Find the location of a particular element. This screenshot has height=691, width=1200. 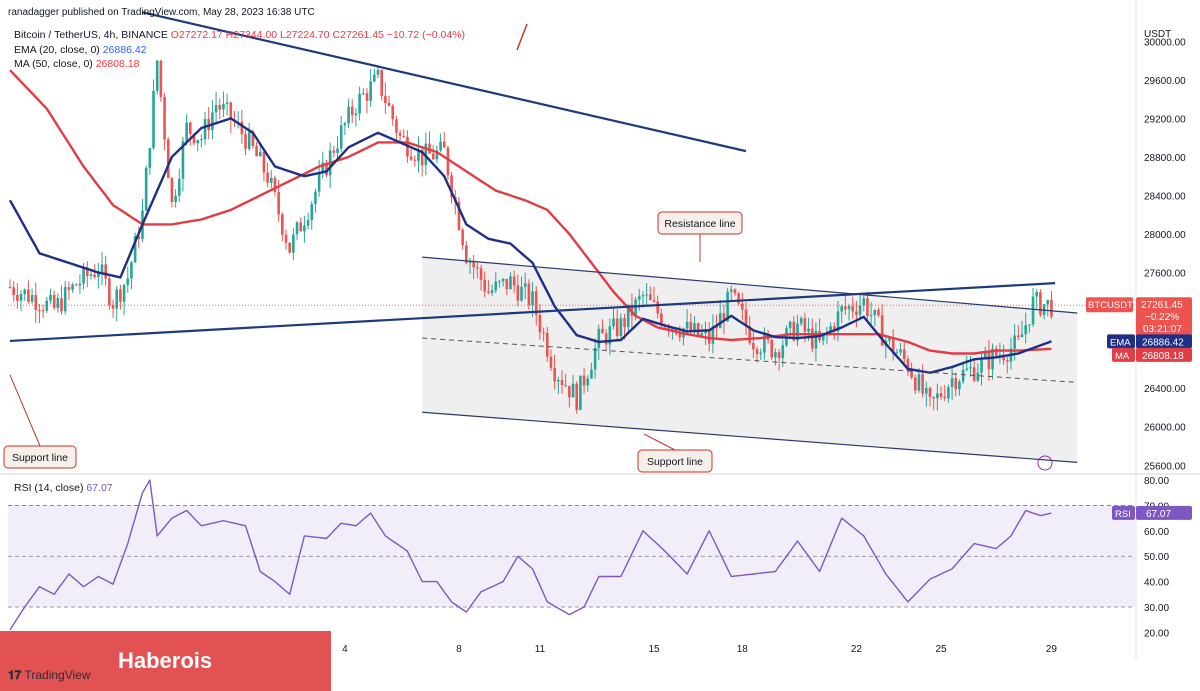

rsi-tick-0: 80.00 is located at coordinates (1156, 481).